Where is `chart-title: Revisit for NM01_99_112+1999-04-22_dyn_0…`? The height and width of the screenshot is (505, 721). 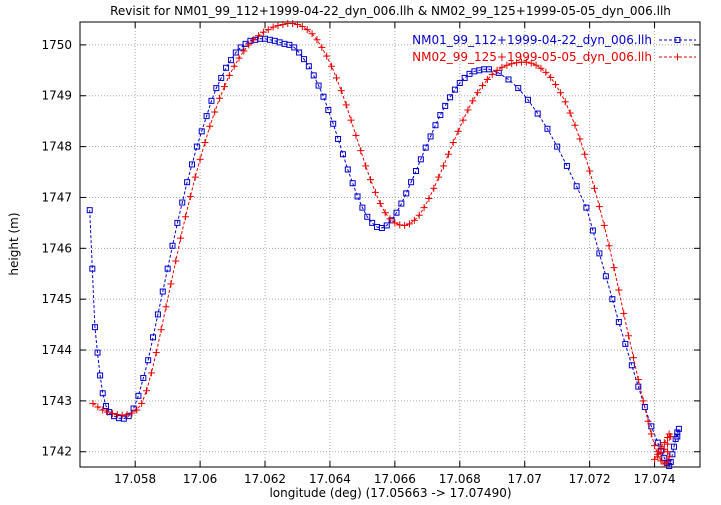
chart-title: Revisit for NM01_99_112+1999-04-22_dyn_0… is located at coordinates (390, 11).